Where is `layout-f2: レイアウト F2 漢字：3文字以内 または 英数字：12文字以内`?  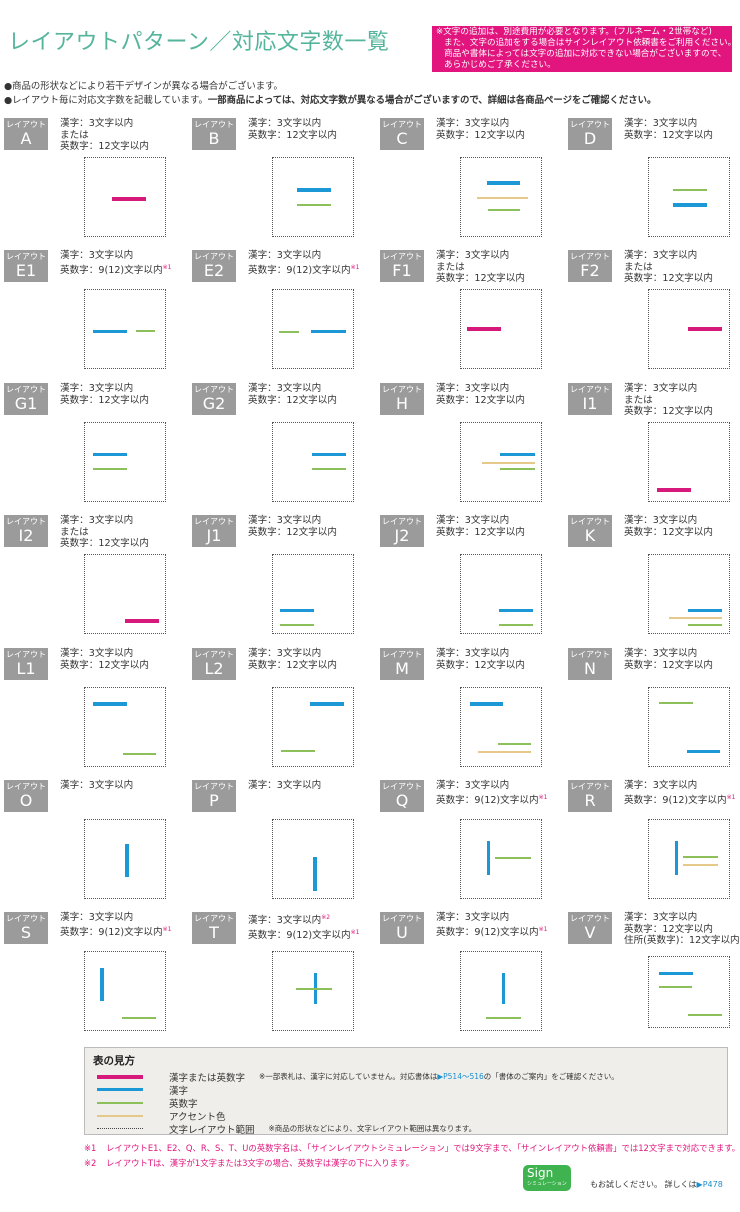 layout-f2: レイアウト F2 漢字：3文字以内 または 英数字：12文字以内 is located at coordinates (654, 315).